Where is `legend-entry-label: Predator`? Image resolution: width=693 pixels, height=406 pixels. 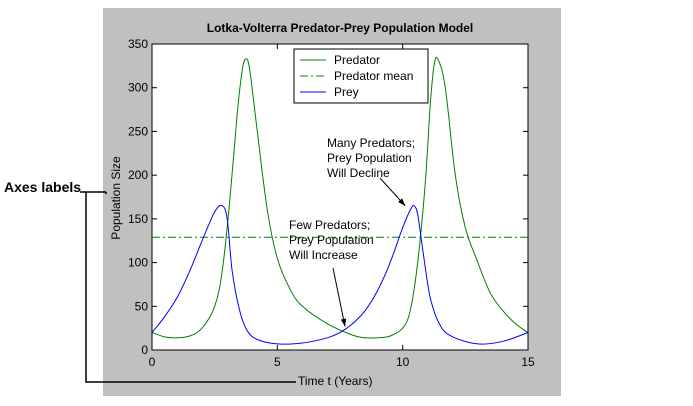
legend-entry-label: Predator is located at coordinates (357, 60).